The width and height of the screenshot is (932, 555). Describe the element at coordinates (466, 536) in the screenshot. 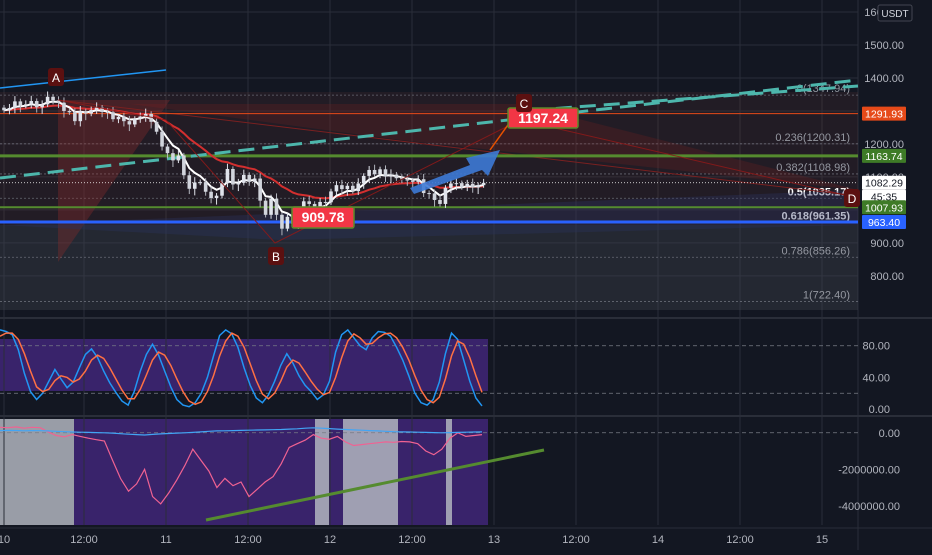

I see `time-axis: 10 12:00 11 12:00 12 12:00 13 12:00 14 12:00 15` at that location.